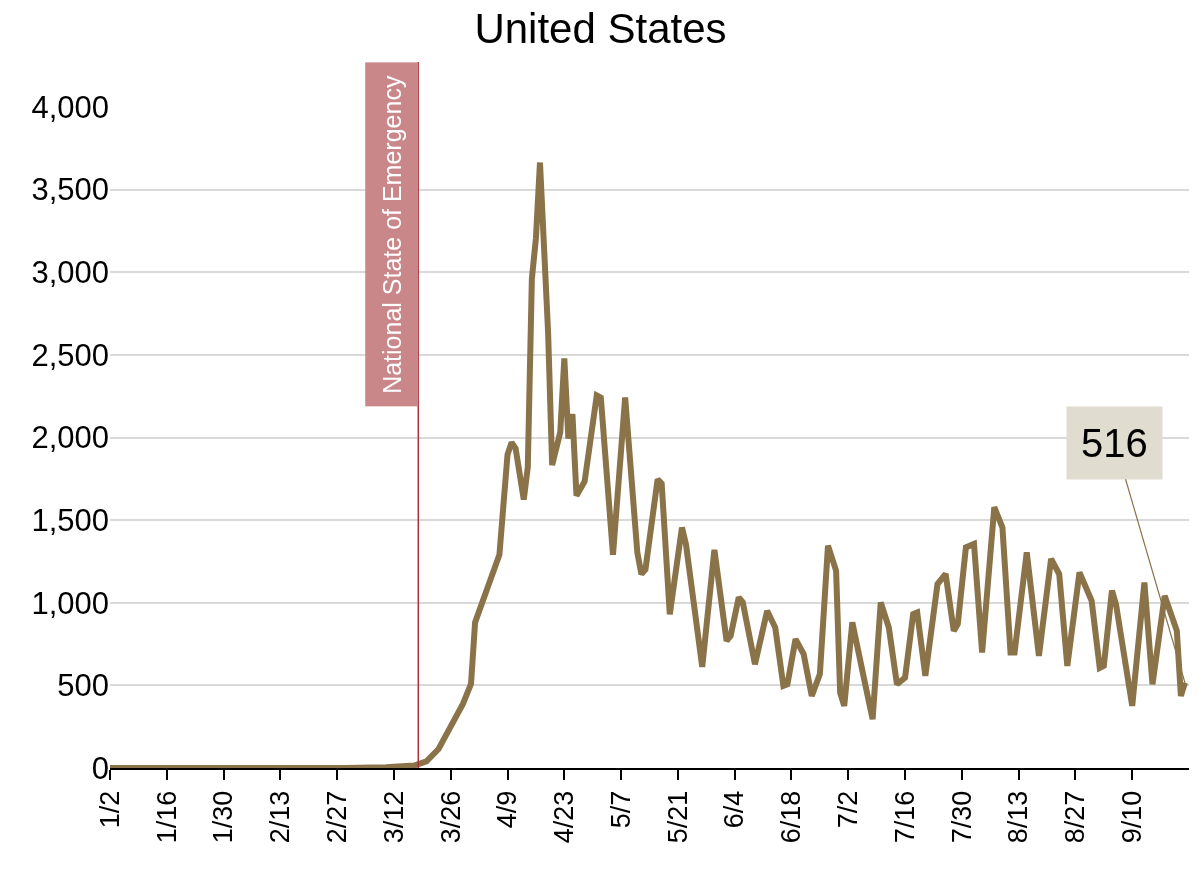 The image size is (1201, 876). I want to click on x-tick-label: 9/10, so click(1131, 817).